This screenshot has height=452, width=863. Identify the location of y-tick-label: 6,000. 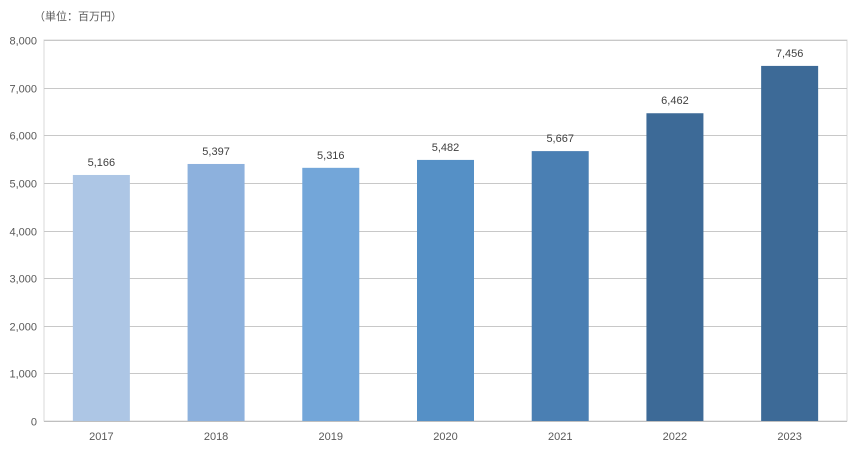
(23, 137).